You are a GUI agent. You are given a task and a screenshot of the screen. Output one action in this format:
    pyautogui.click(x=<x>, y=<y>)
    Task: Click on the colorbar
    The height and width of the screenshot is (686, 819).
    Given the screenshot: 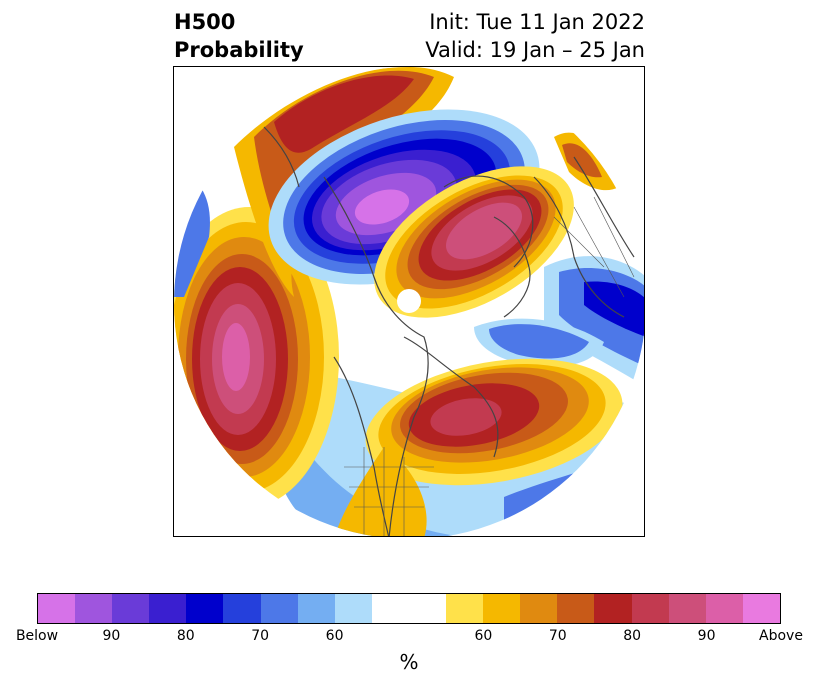 What is the action you would take?
    pyautogui.click(x=409, y=608)
    